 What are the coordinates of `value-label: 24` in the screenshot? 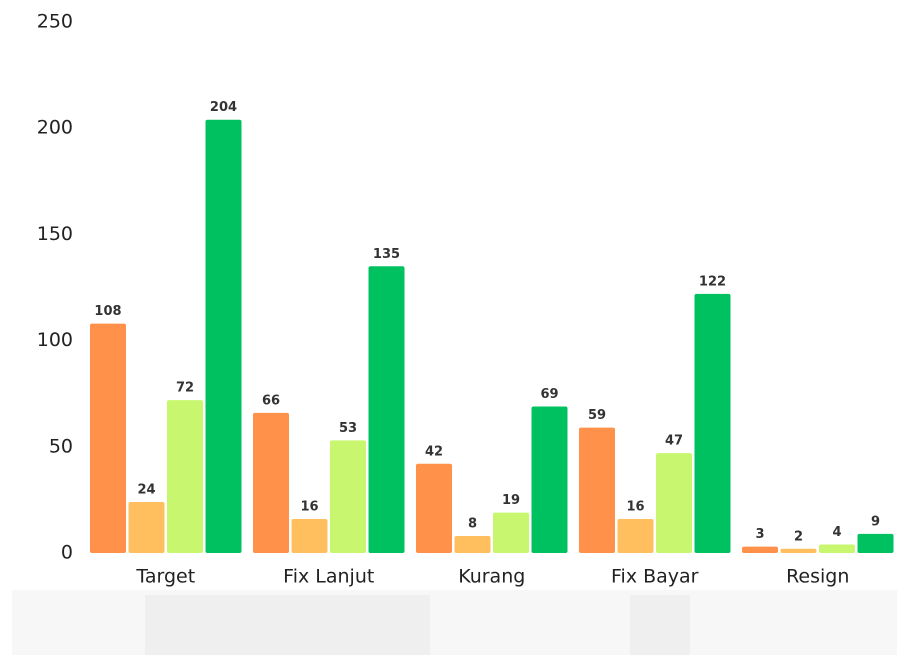 It's located at (146, 490).